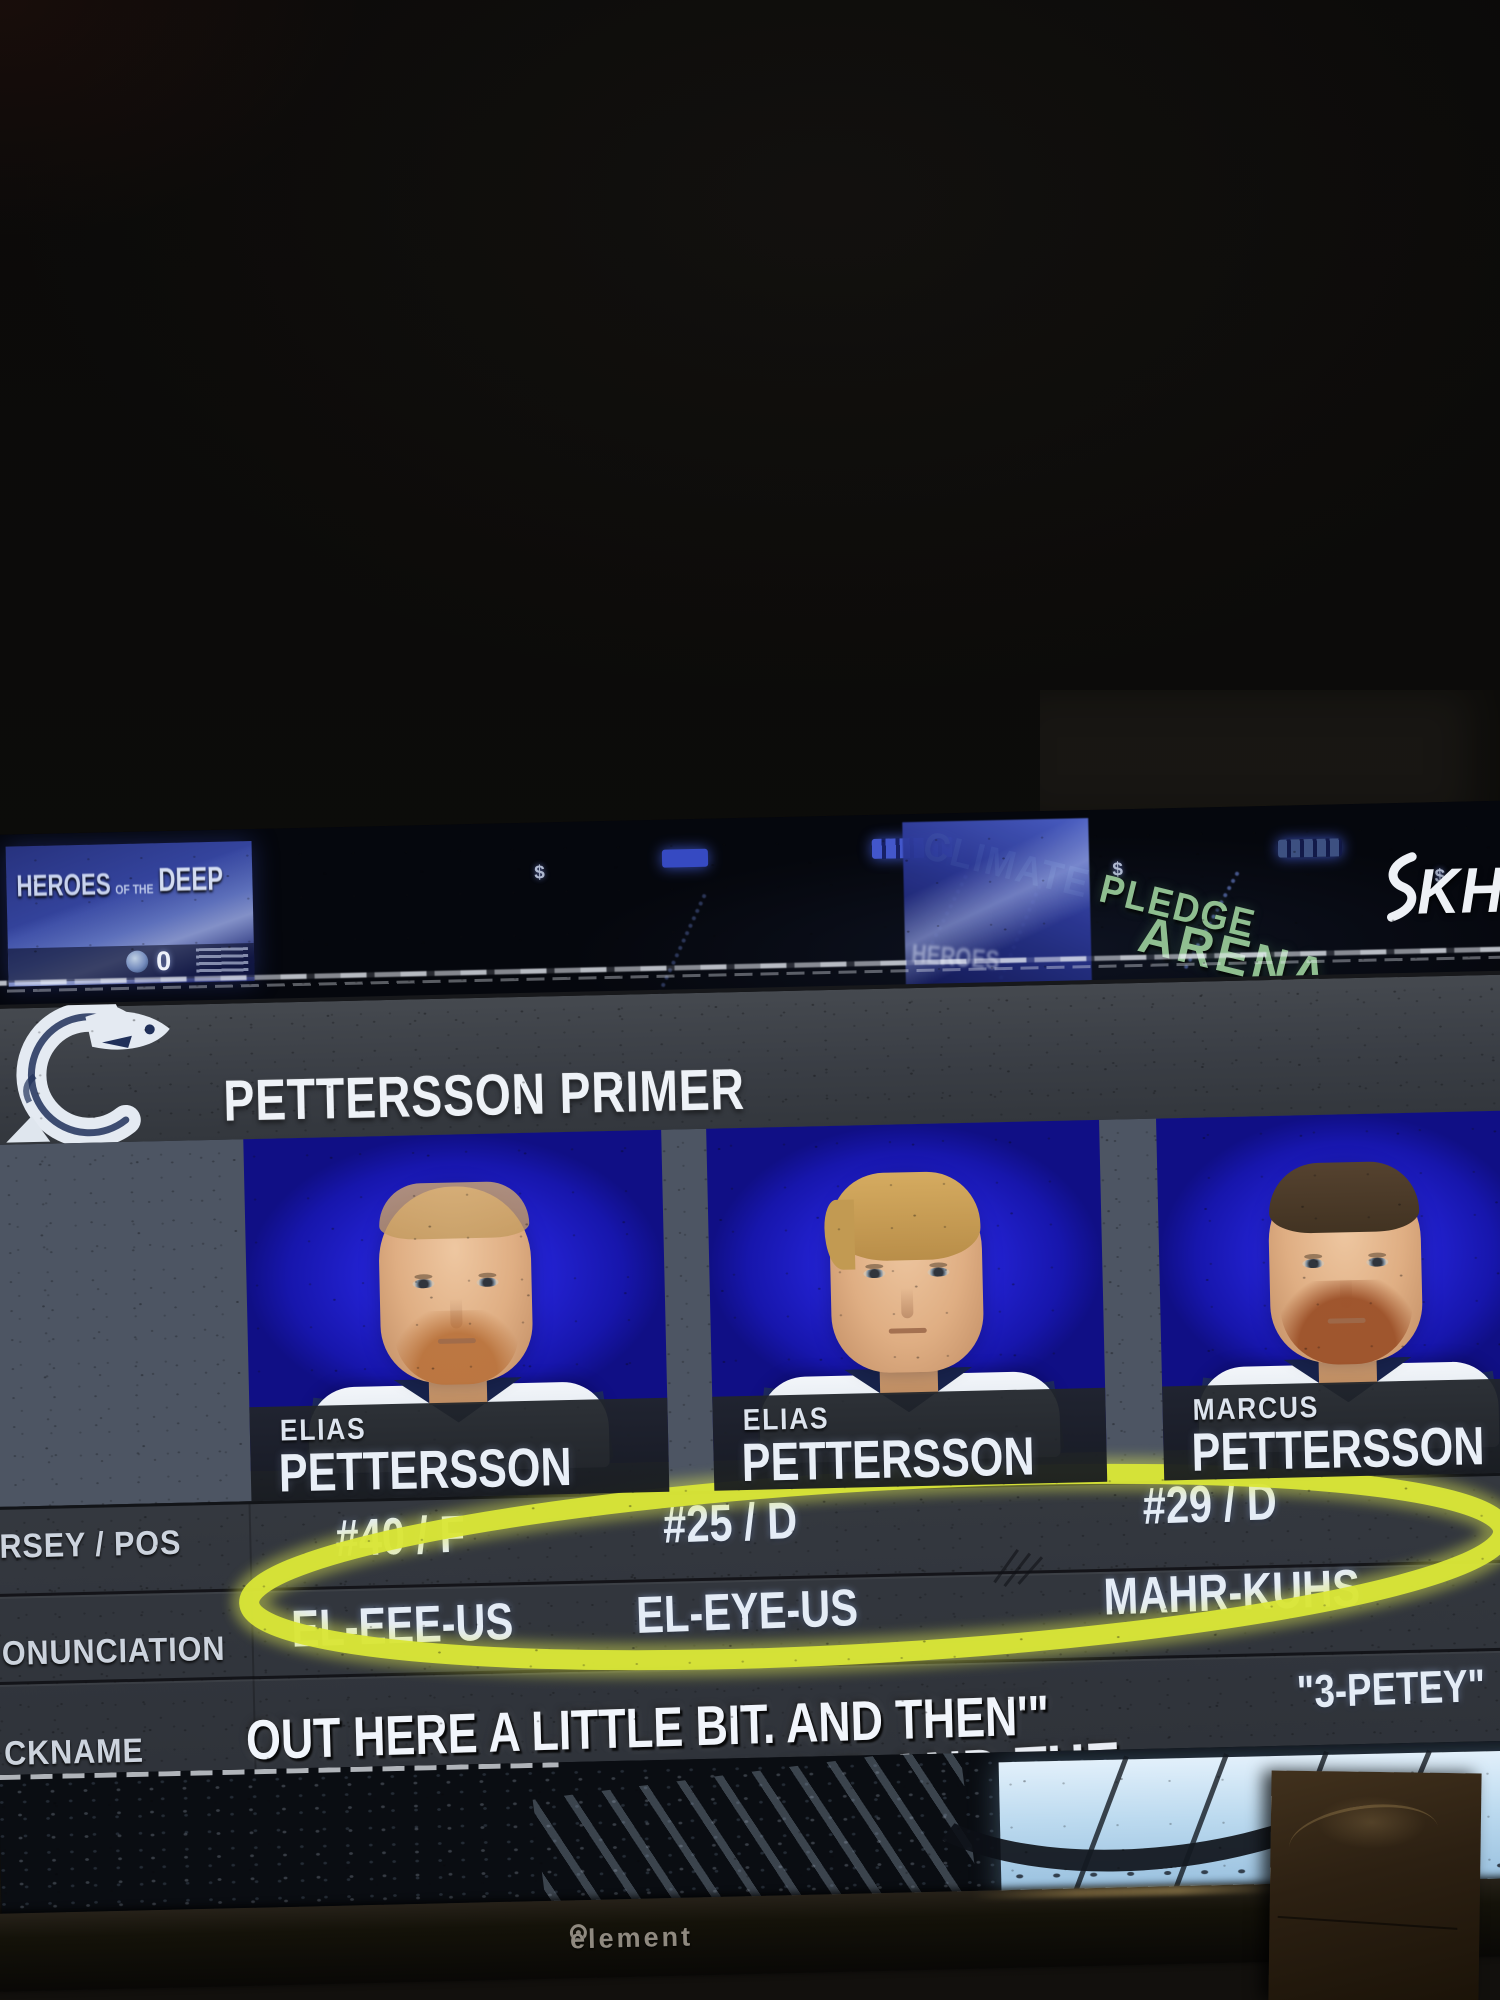  Describe the element at coordinates (94, 1074) in the screenshot. I see `canucks-orca-logo` at that location.